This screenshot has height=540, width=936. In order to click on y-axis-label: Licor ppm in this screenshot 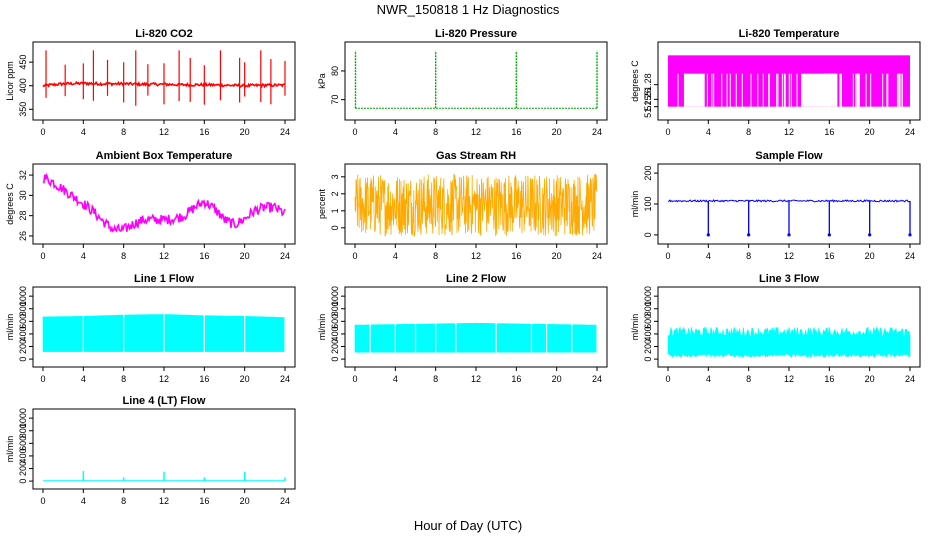, I will do `click(10, 81)`.